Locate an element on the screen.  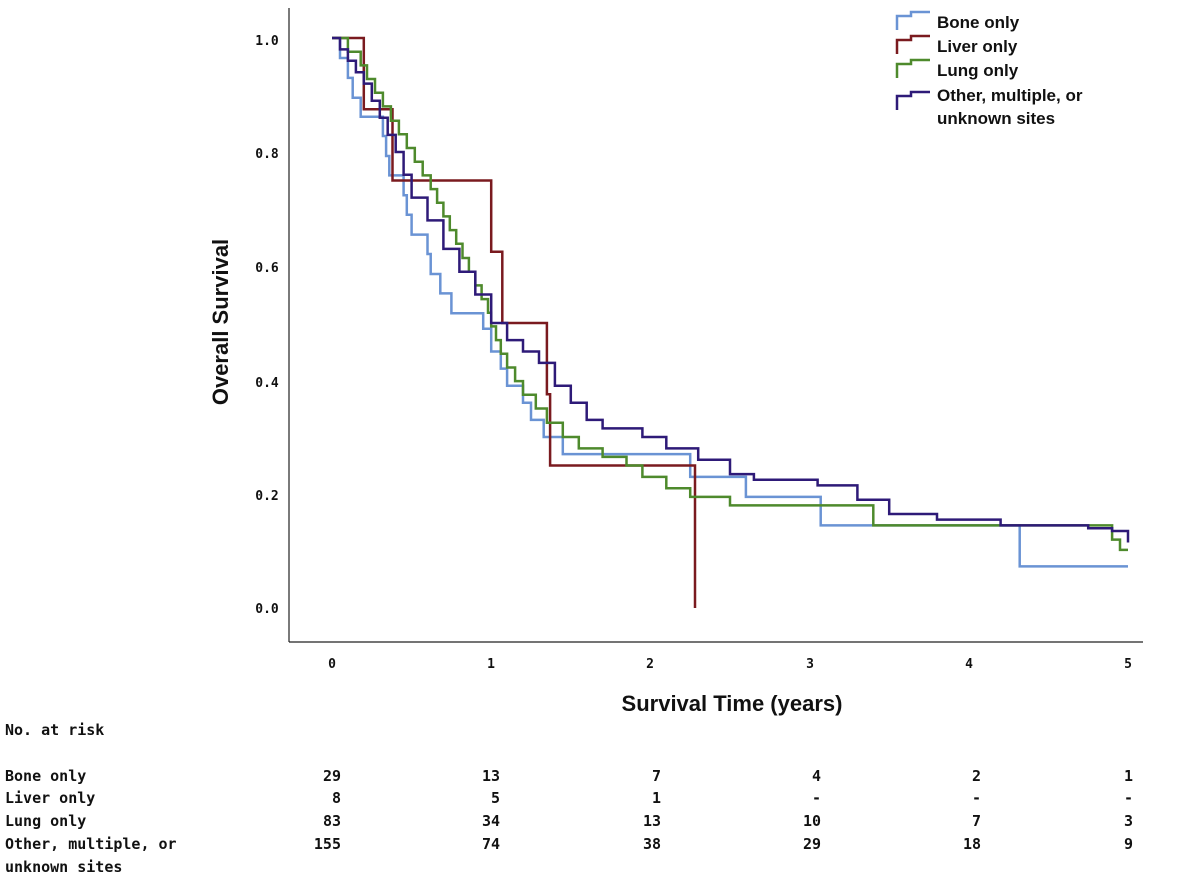
risk-value: 3 is located at coordinates (1128, 821).